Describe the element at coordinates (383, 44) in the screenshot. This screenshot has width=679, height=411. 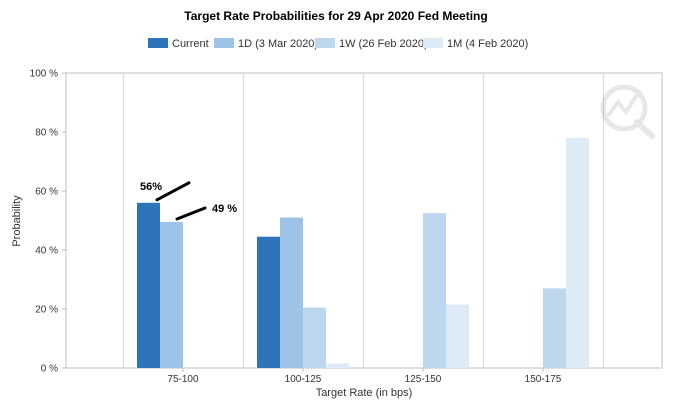
I see `legend-label: 1W (26 Feb 2020)` at that location.